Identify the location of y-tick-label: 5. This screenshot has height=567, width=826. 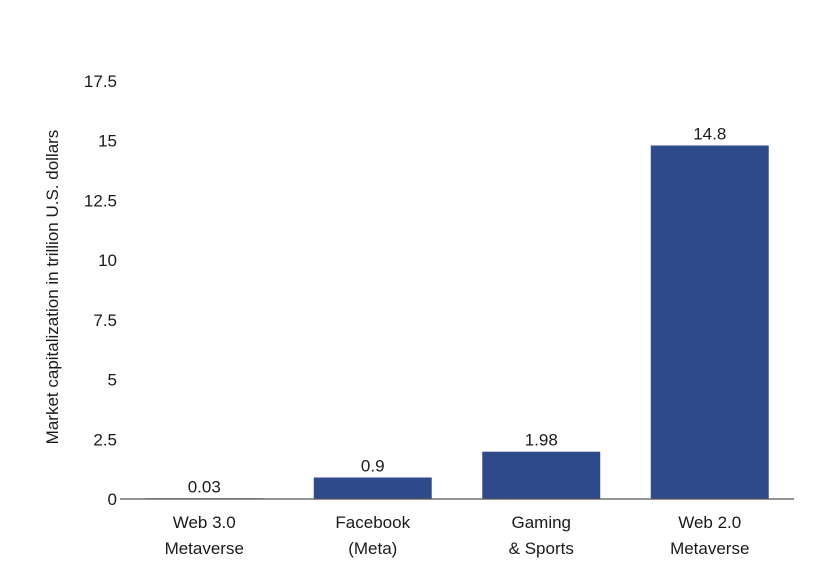
(112, 380).